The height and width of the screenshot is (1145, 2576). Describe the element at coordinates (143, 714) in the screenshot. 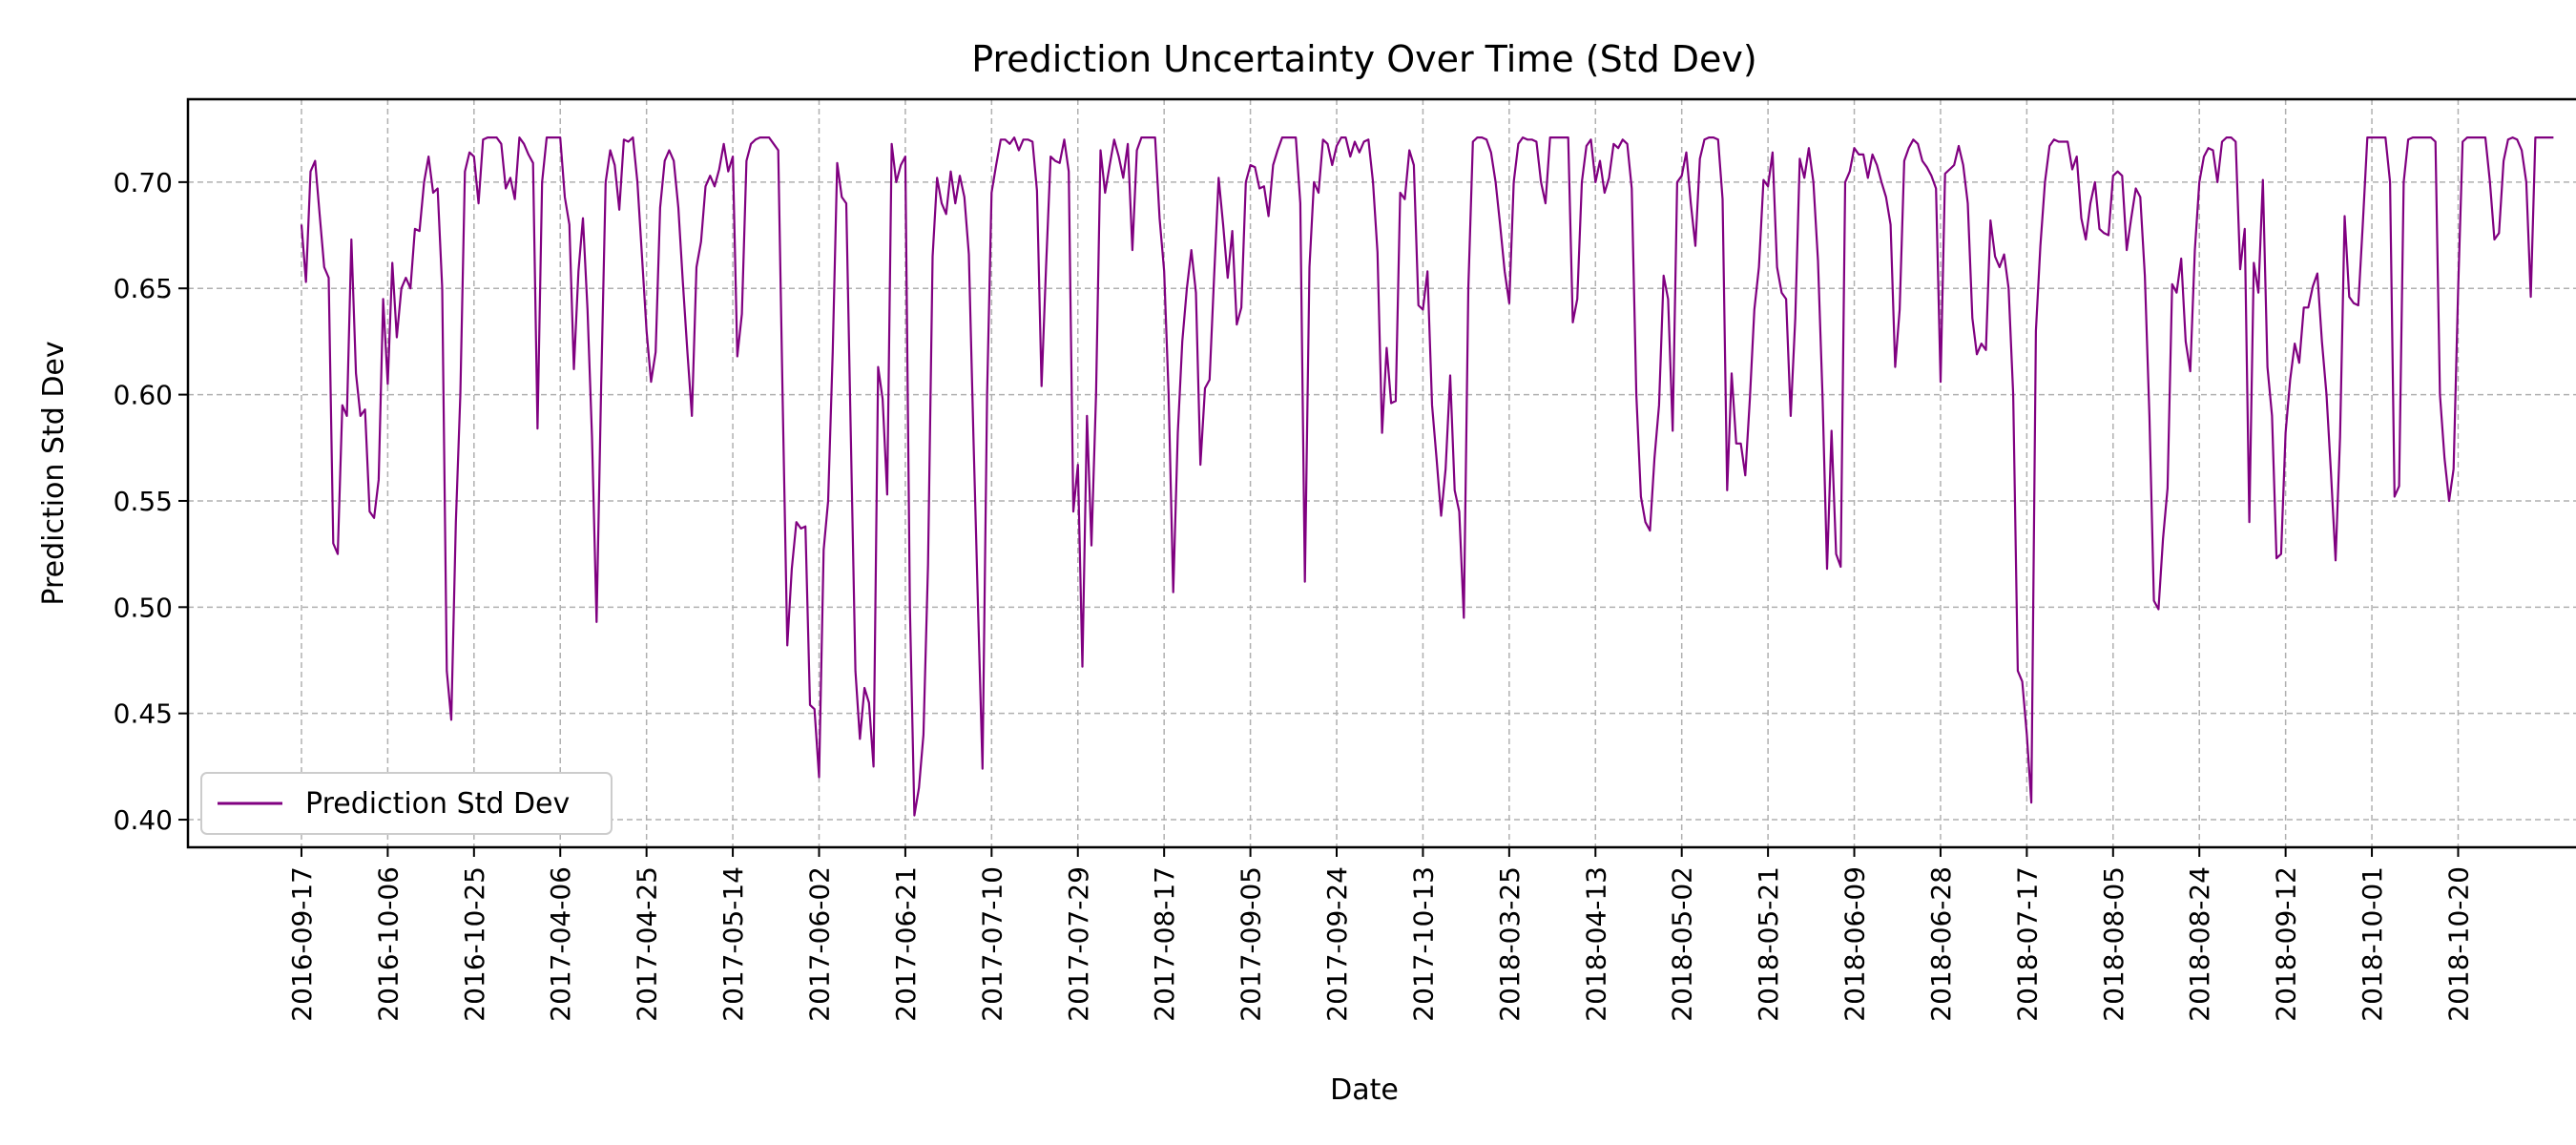

I see `y-tick-label: 0.45` at that location.